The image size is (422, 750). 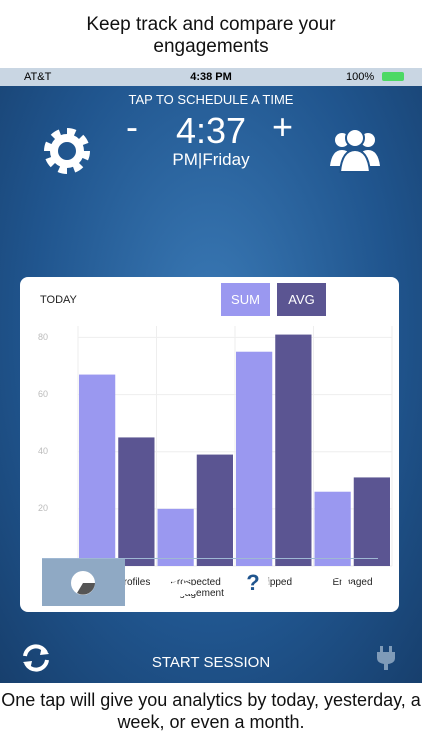 I want to click on clock: 4:38 PM, so click(x=211, y=77).